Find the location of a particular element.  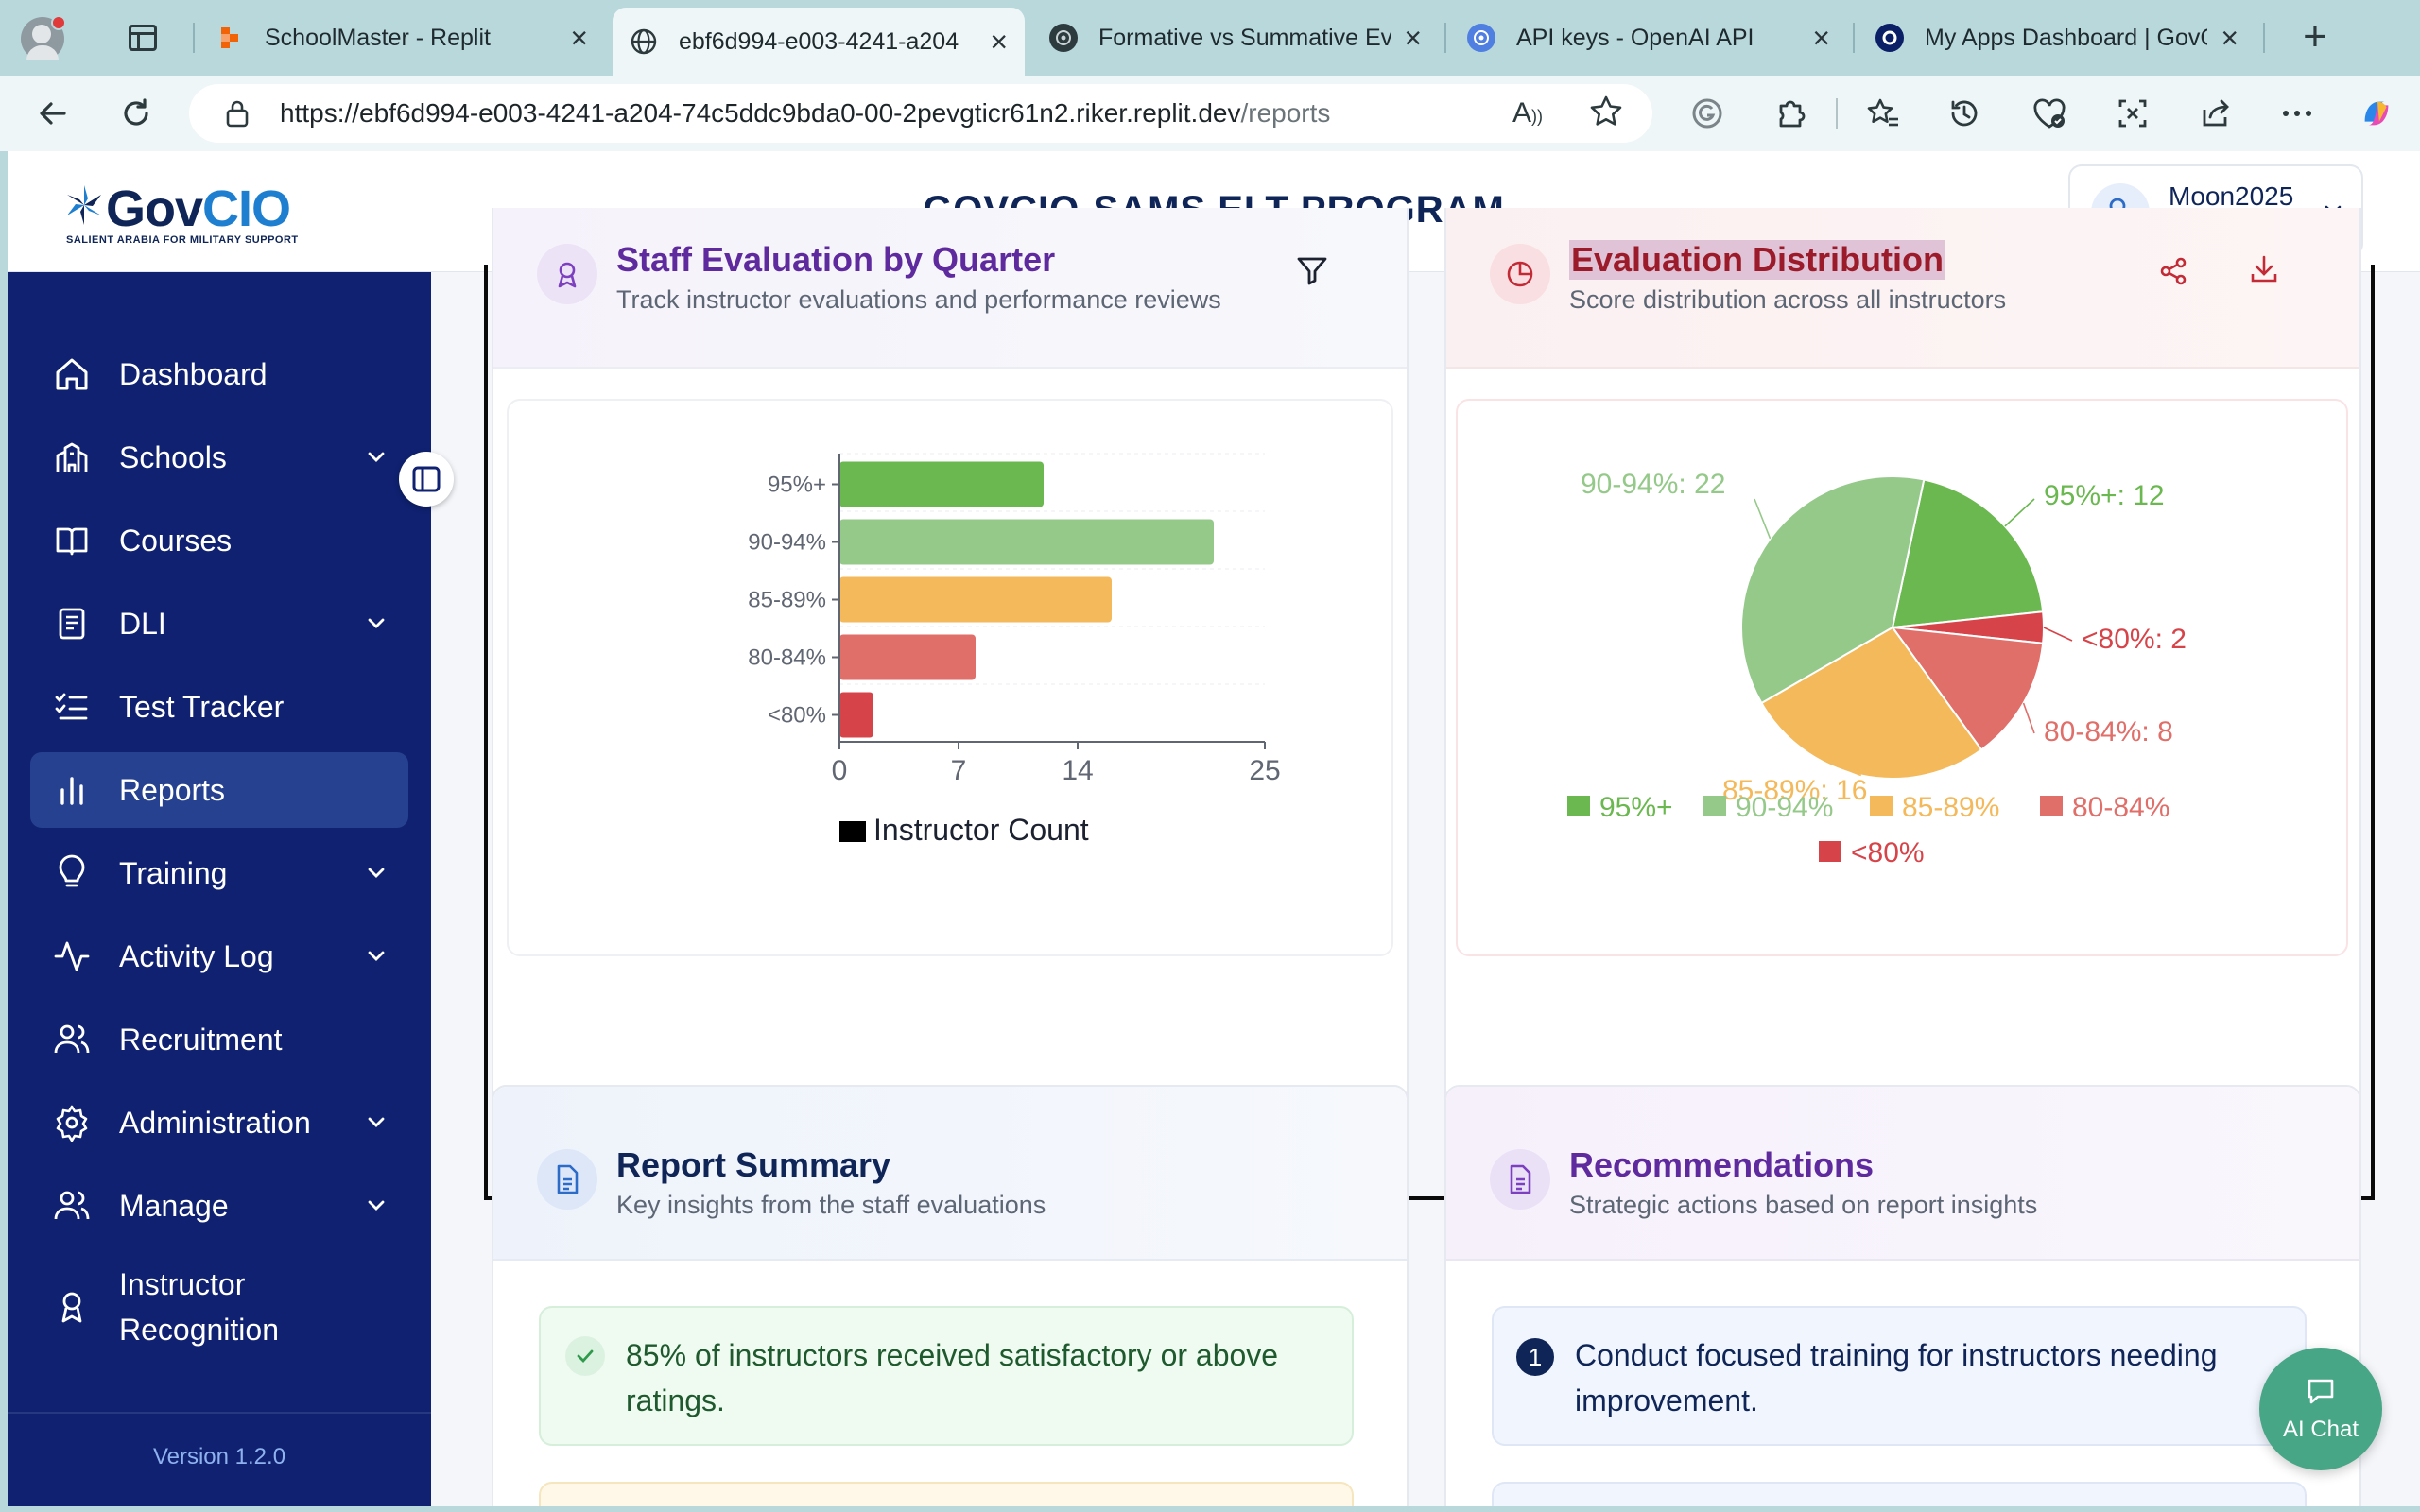

sidebar-item-label: Activity Log is located at coordinates (196, 955).